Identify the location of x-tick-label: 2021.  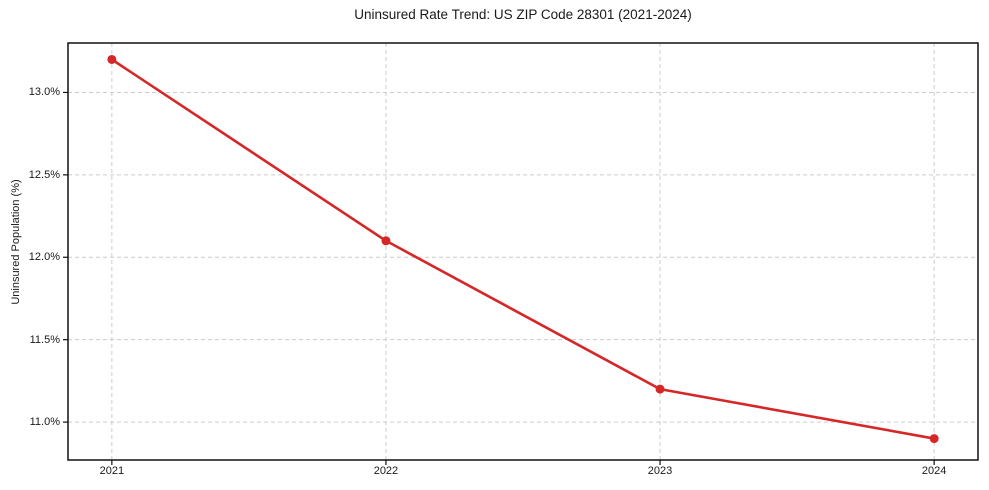
(112, 471).